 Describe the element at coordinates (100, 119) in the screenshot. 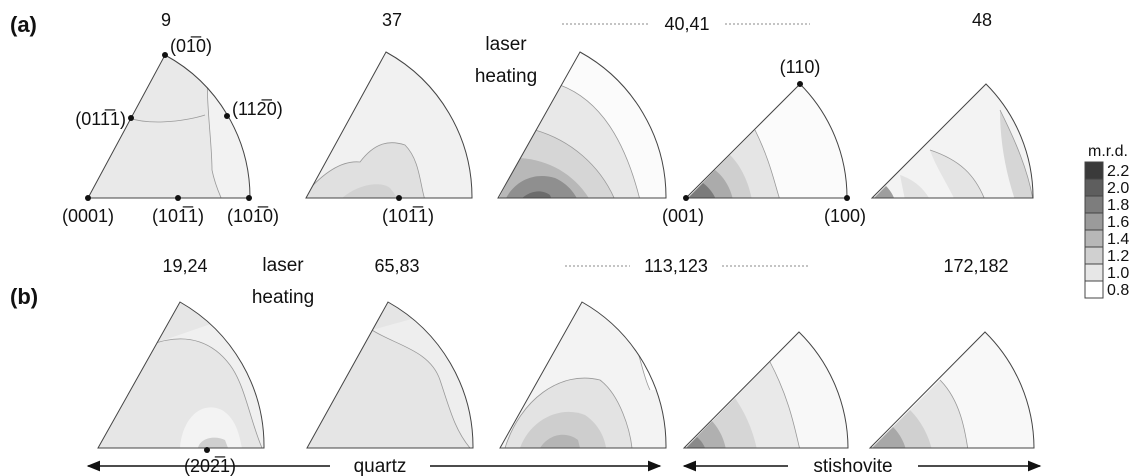

I see `miller-label-left: (011̅1)` at that location.